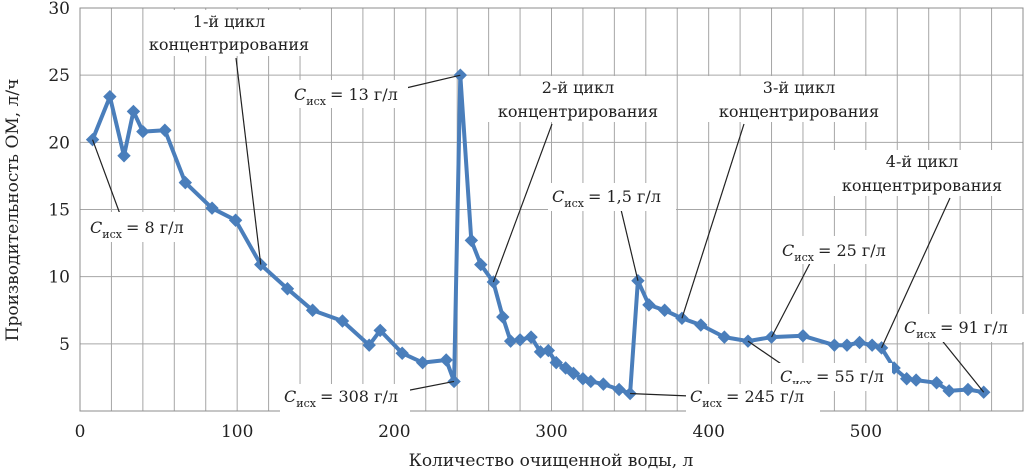  Describe the element at coordinates (229, 44) in the screenshot. I see `annotation-cycle1-line2: концентрирования` at that location.